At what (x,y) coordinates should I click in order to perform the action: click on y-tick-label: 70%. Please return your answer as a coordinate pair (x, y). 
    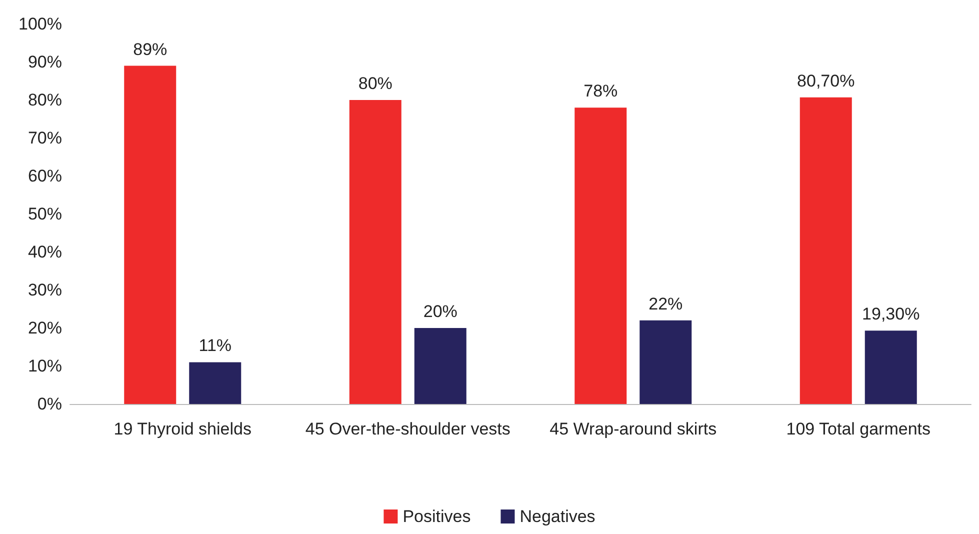
    Looking at the image, I should click on (45, 138).